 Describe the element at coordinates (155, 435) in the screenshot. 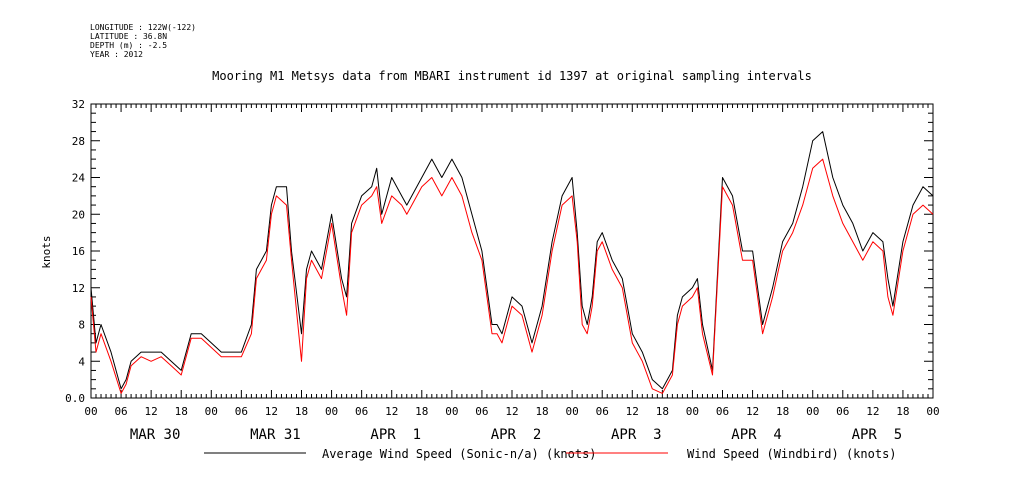

I see `x-day-label: MAR 30` at that location.